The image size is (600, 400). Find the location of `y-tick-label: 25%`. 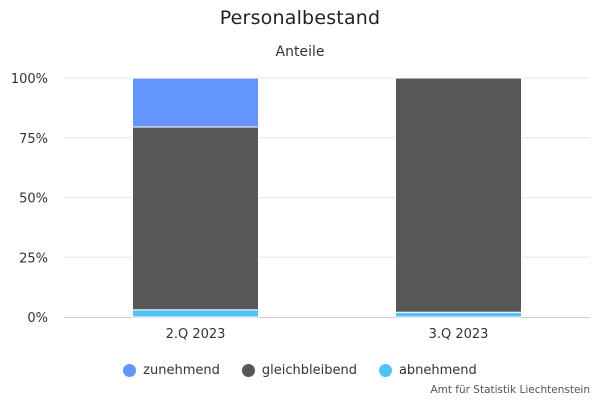

y-tick-label: 25% is located at coordinates (33, 258).